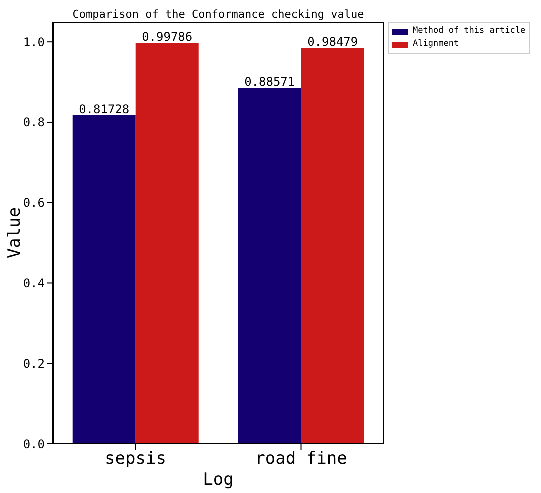 This screenshot has width=541, height=493. I want to click on data-label: 0.99786, so click(167, 37).